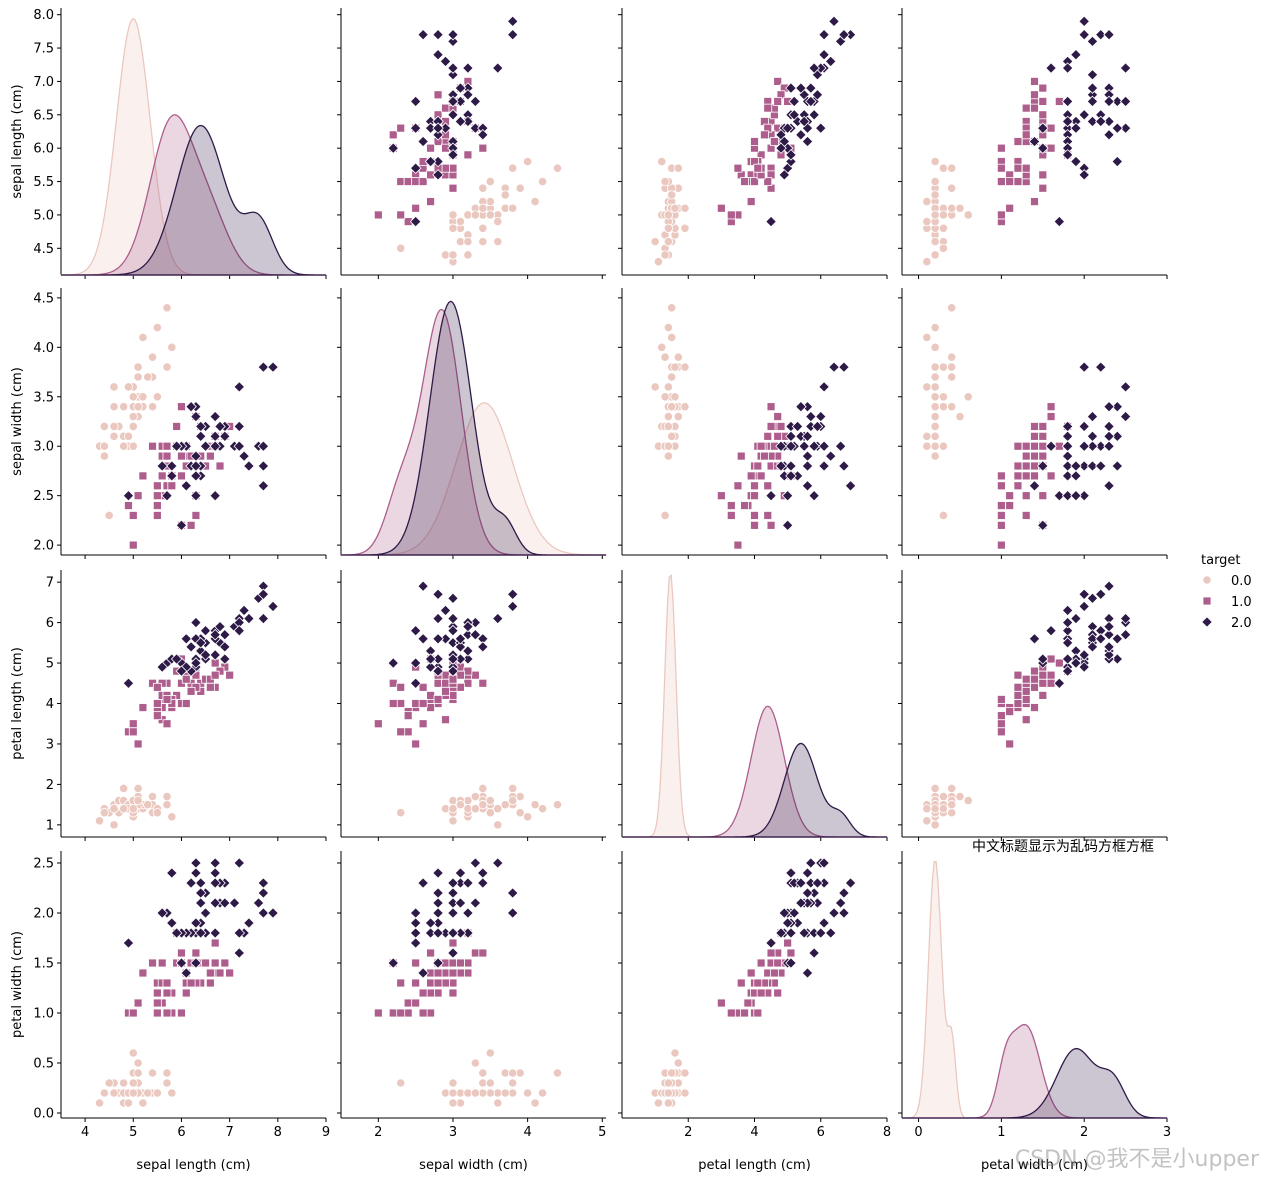  What do you see at coordinates (753, 423) in the screenshot?
I see `subplot-r1-c2` at bounding box center [753, 423].